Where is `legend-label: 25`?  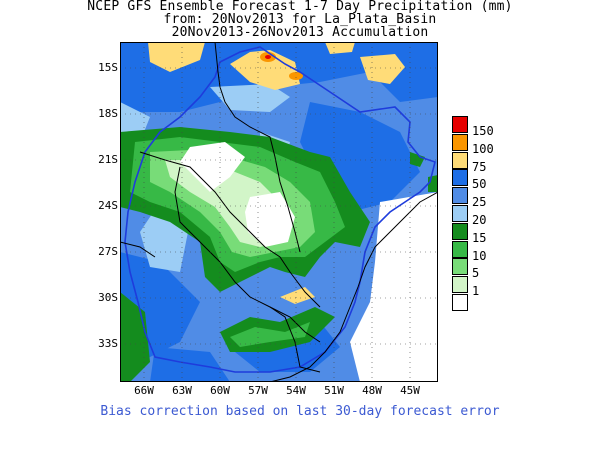
legend-label: 25 is located at coordinates (479, 202).